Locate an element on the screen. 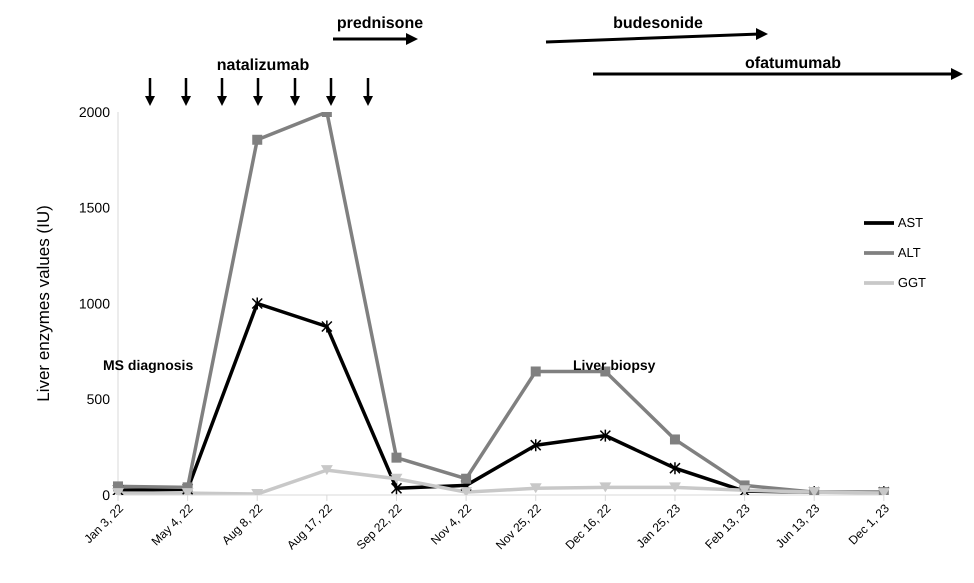 This screenshot has width=974, height=583. x-tick-label: May 4, 22 is located at coordinates (172, 524).